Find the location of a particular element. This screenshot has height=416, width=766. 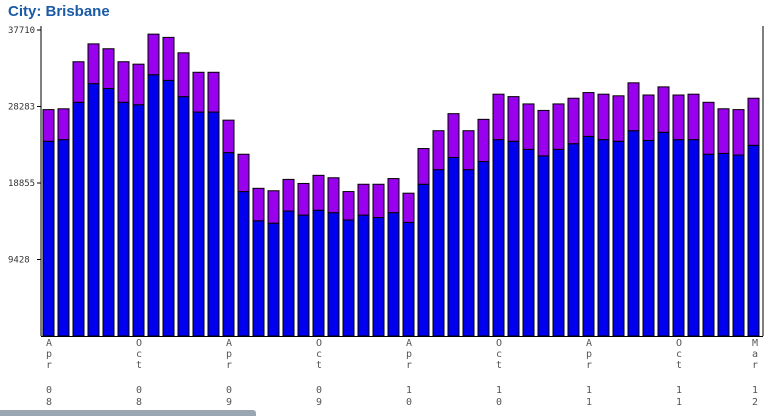

chart-title: City: Brisbane is located at coordinates (59, 11).